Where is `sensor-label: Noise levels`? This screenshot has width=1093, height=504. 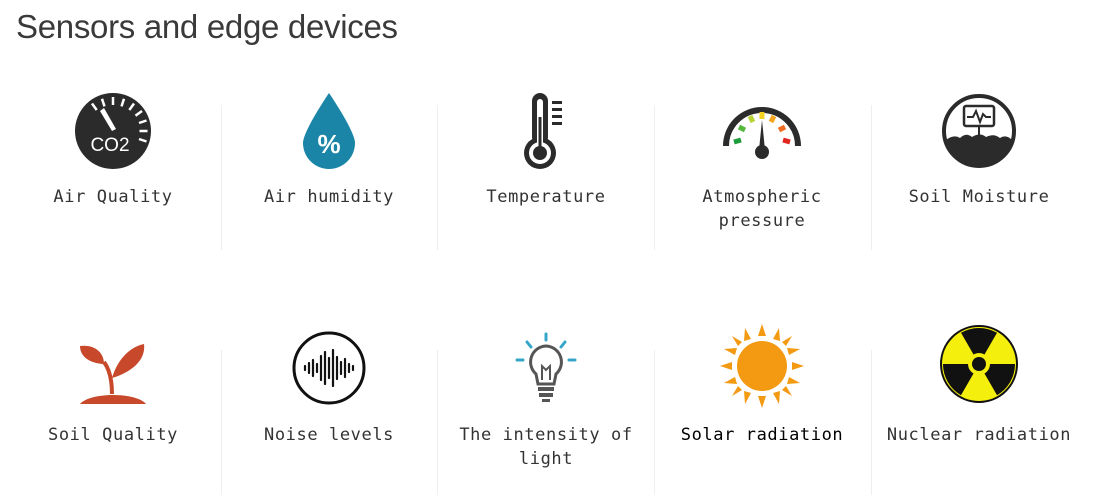 sensor-label: Noise levels is located at coordinates (329, 435).